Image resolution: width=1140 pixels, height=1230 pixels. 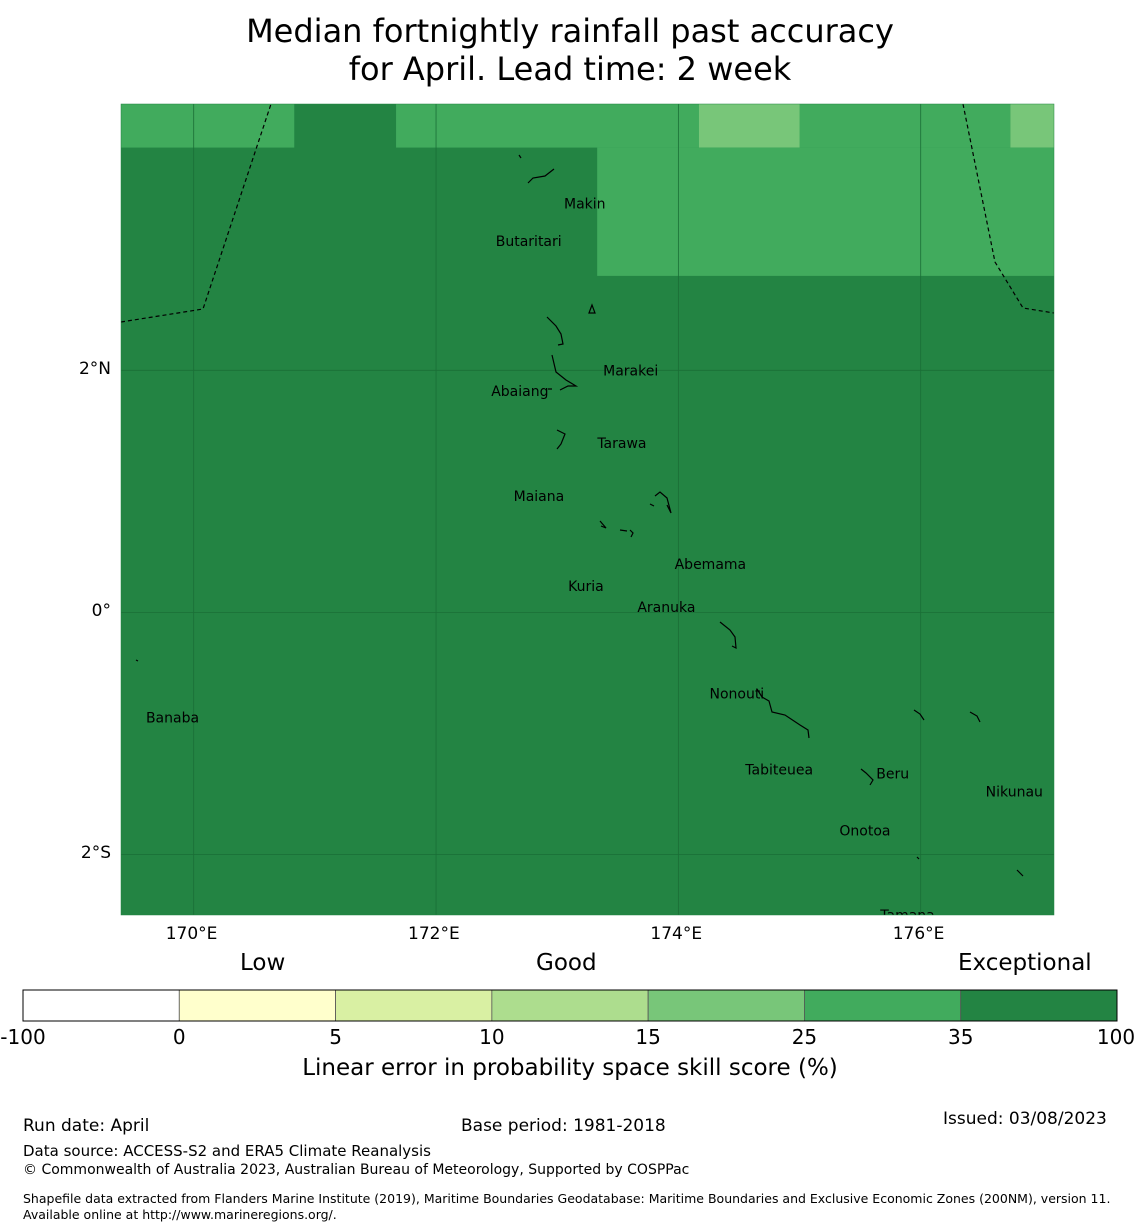 I want to click on lon-tick-label: 170°E, so click(x=191, y=934).